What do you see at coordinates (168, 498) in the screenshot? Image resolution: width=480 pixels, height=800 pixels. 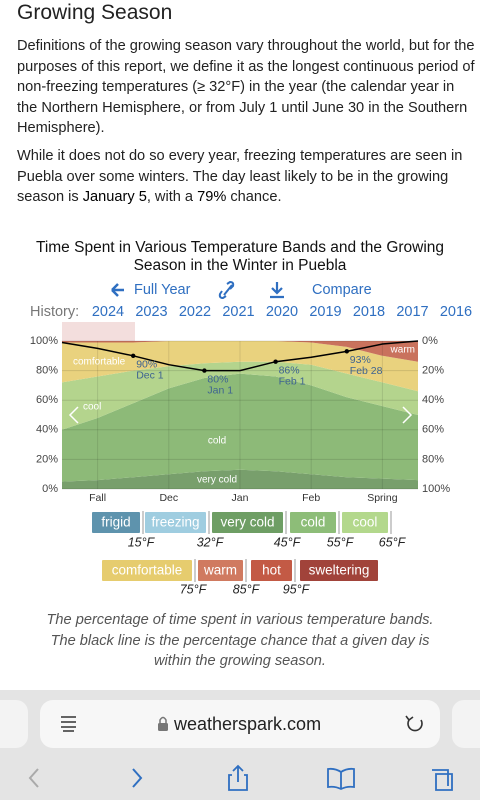 I see `x-tick-label: Dec` at bounding box center [168, 498].